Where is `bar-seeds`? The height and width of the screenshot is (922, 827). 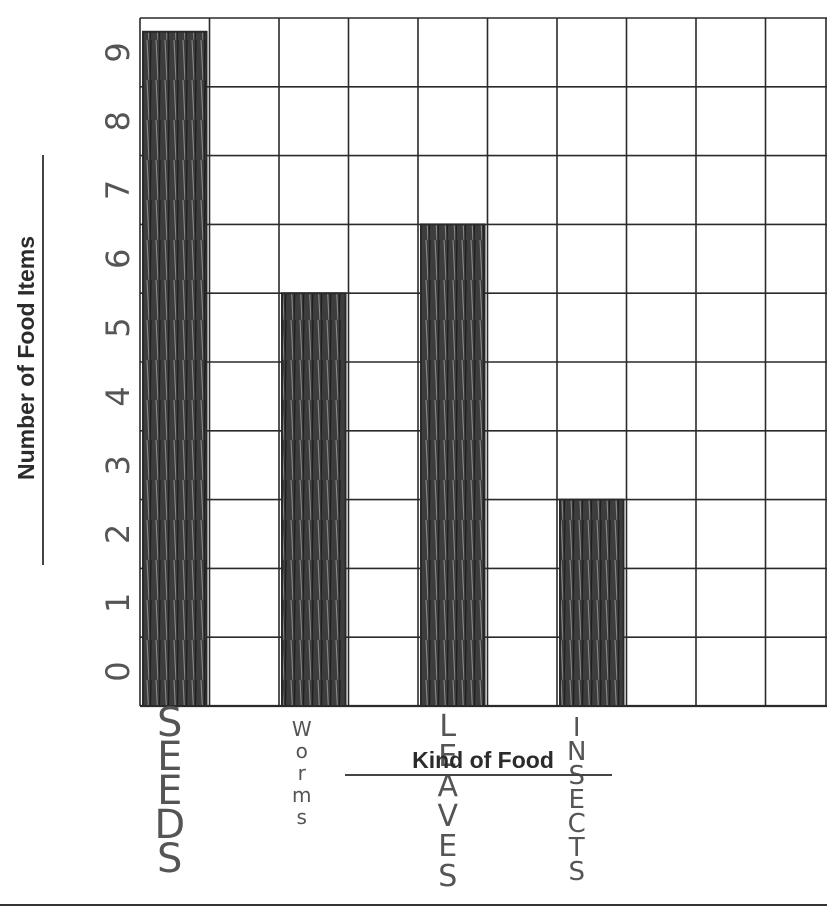
bar-seeds is located at coordinates (175, 368).